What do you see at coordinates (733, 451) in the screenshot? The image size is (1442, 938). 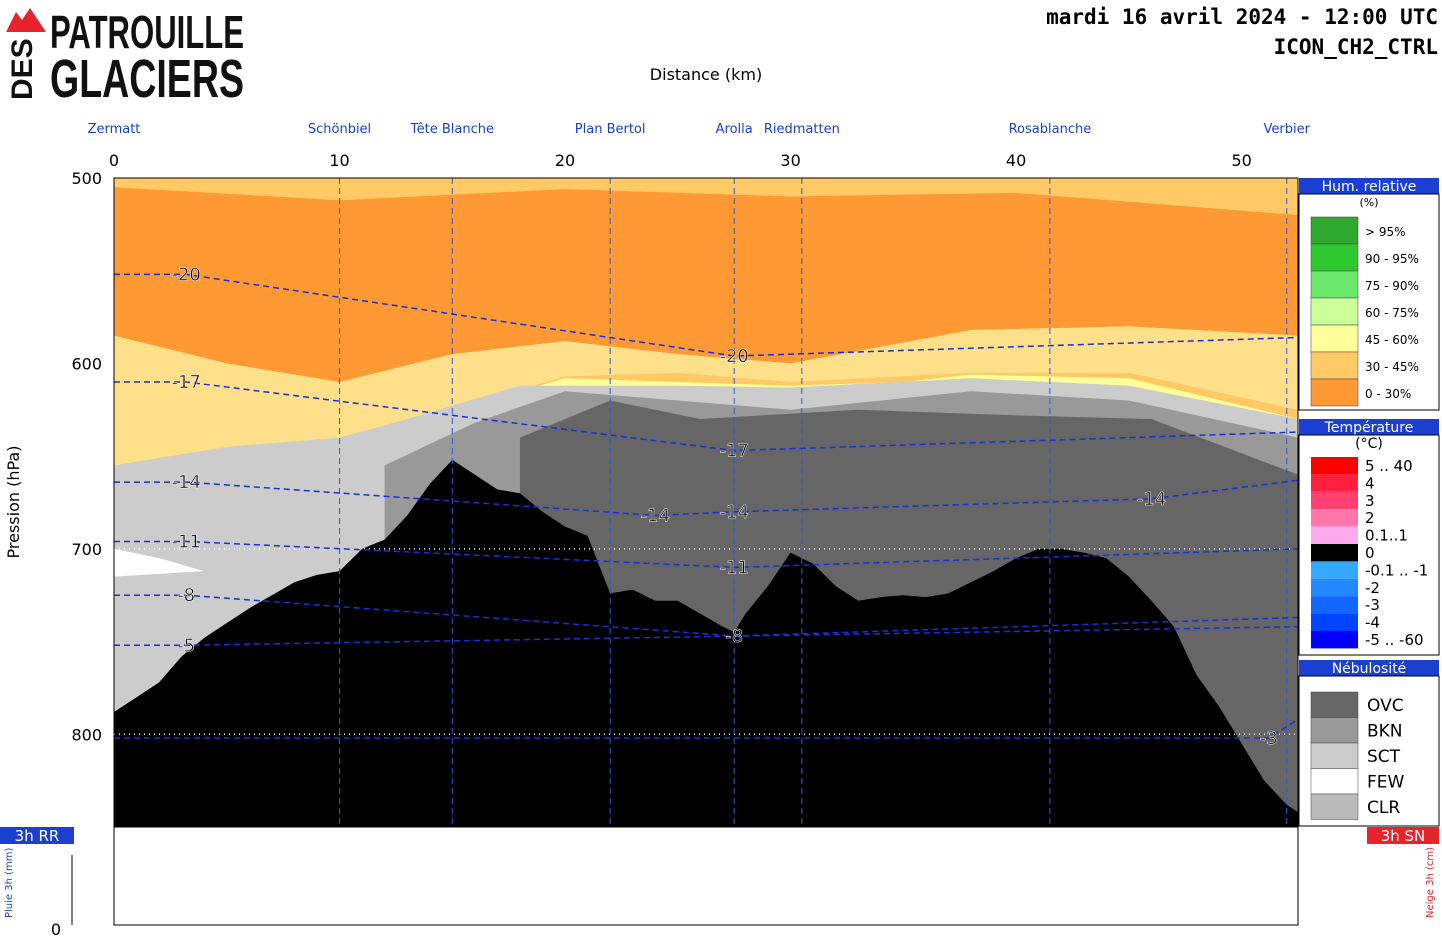 I see `contour-label: -17` at bounding box center [733, 451].